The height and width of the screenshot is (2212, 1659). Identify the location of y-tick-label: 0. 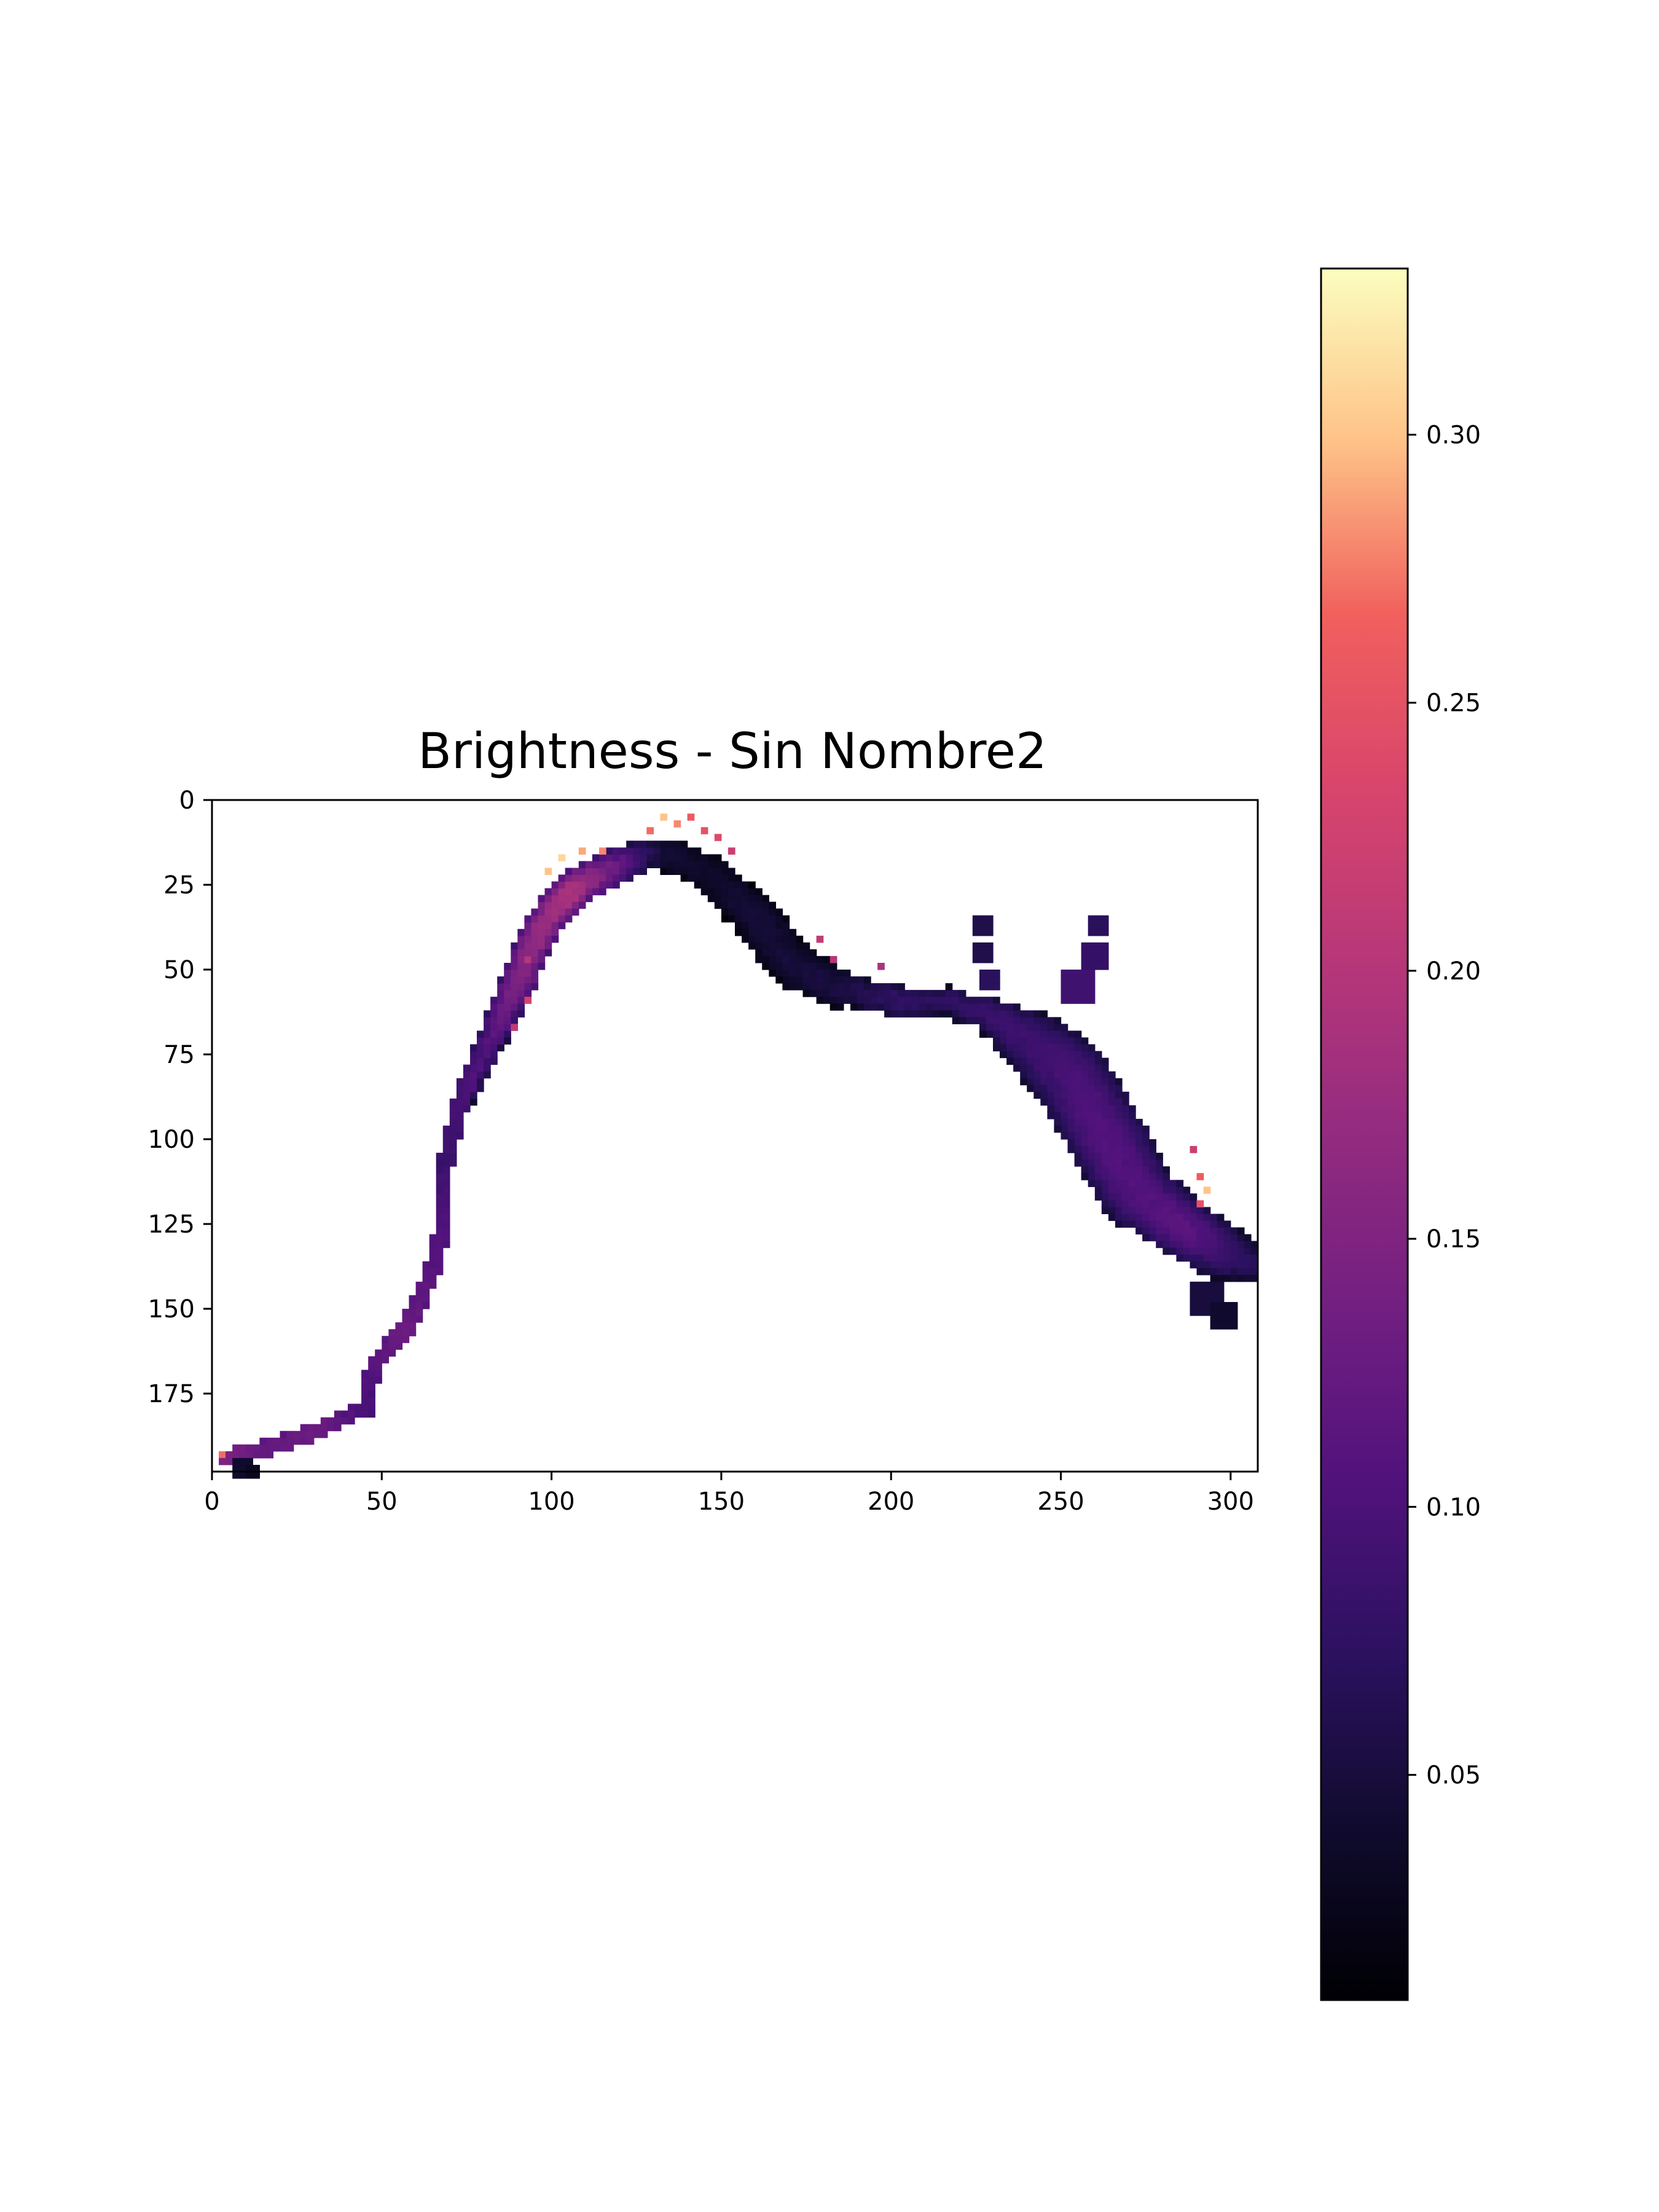
(187, 800).